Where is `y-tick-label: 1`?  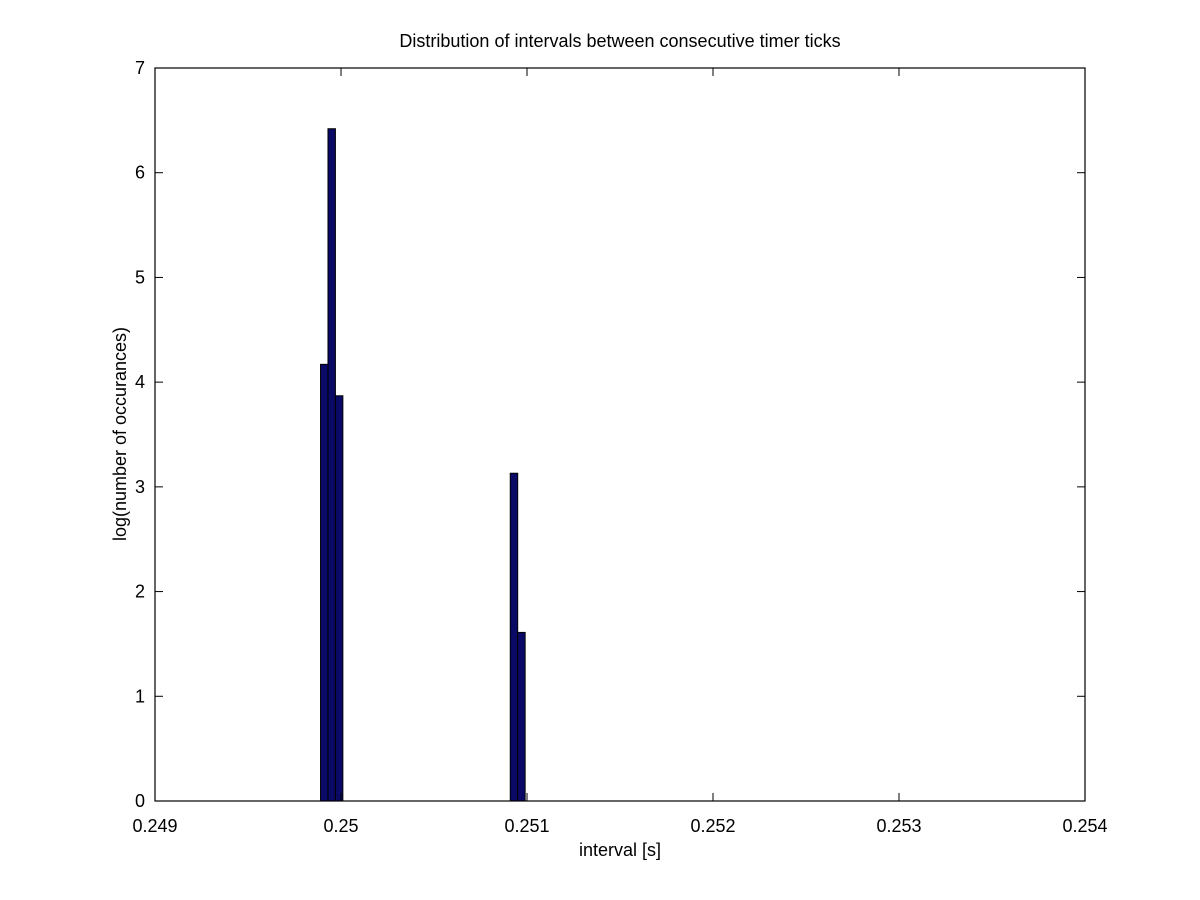
y-tick-label: 1 is located at coordinates (140, 696).